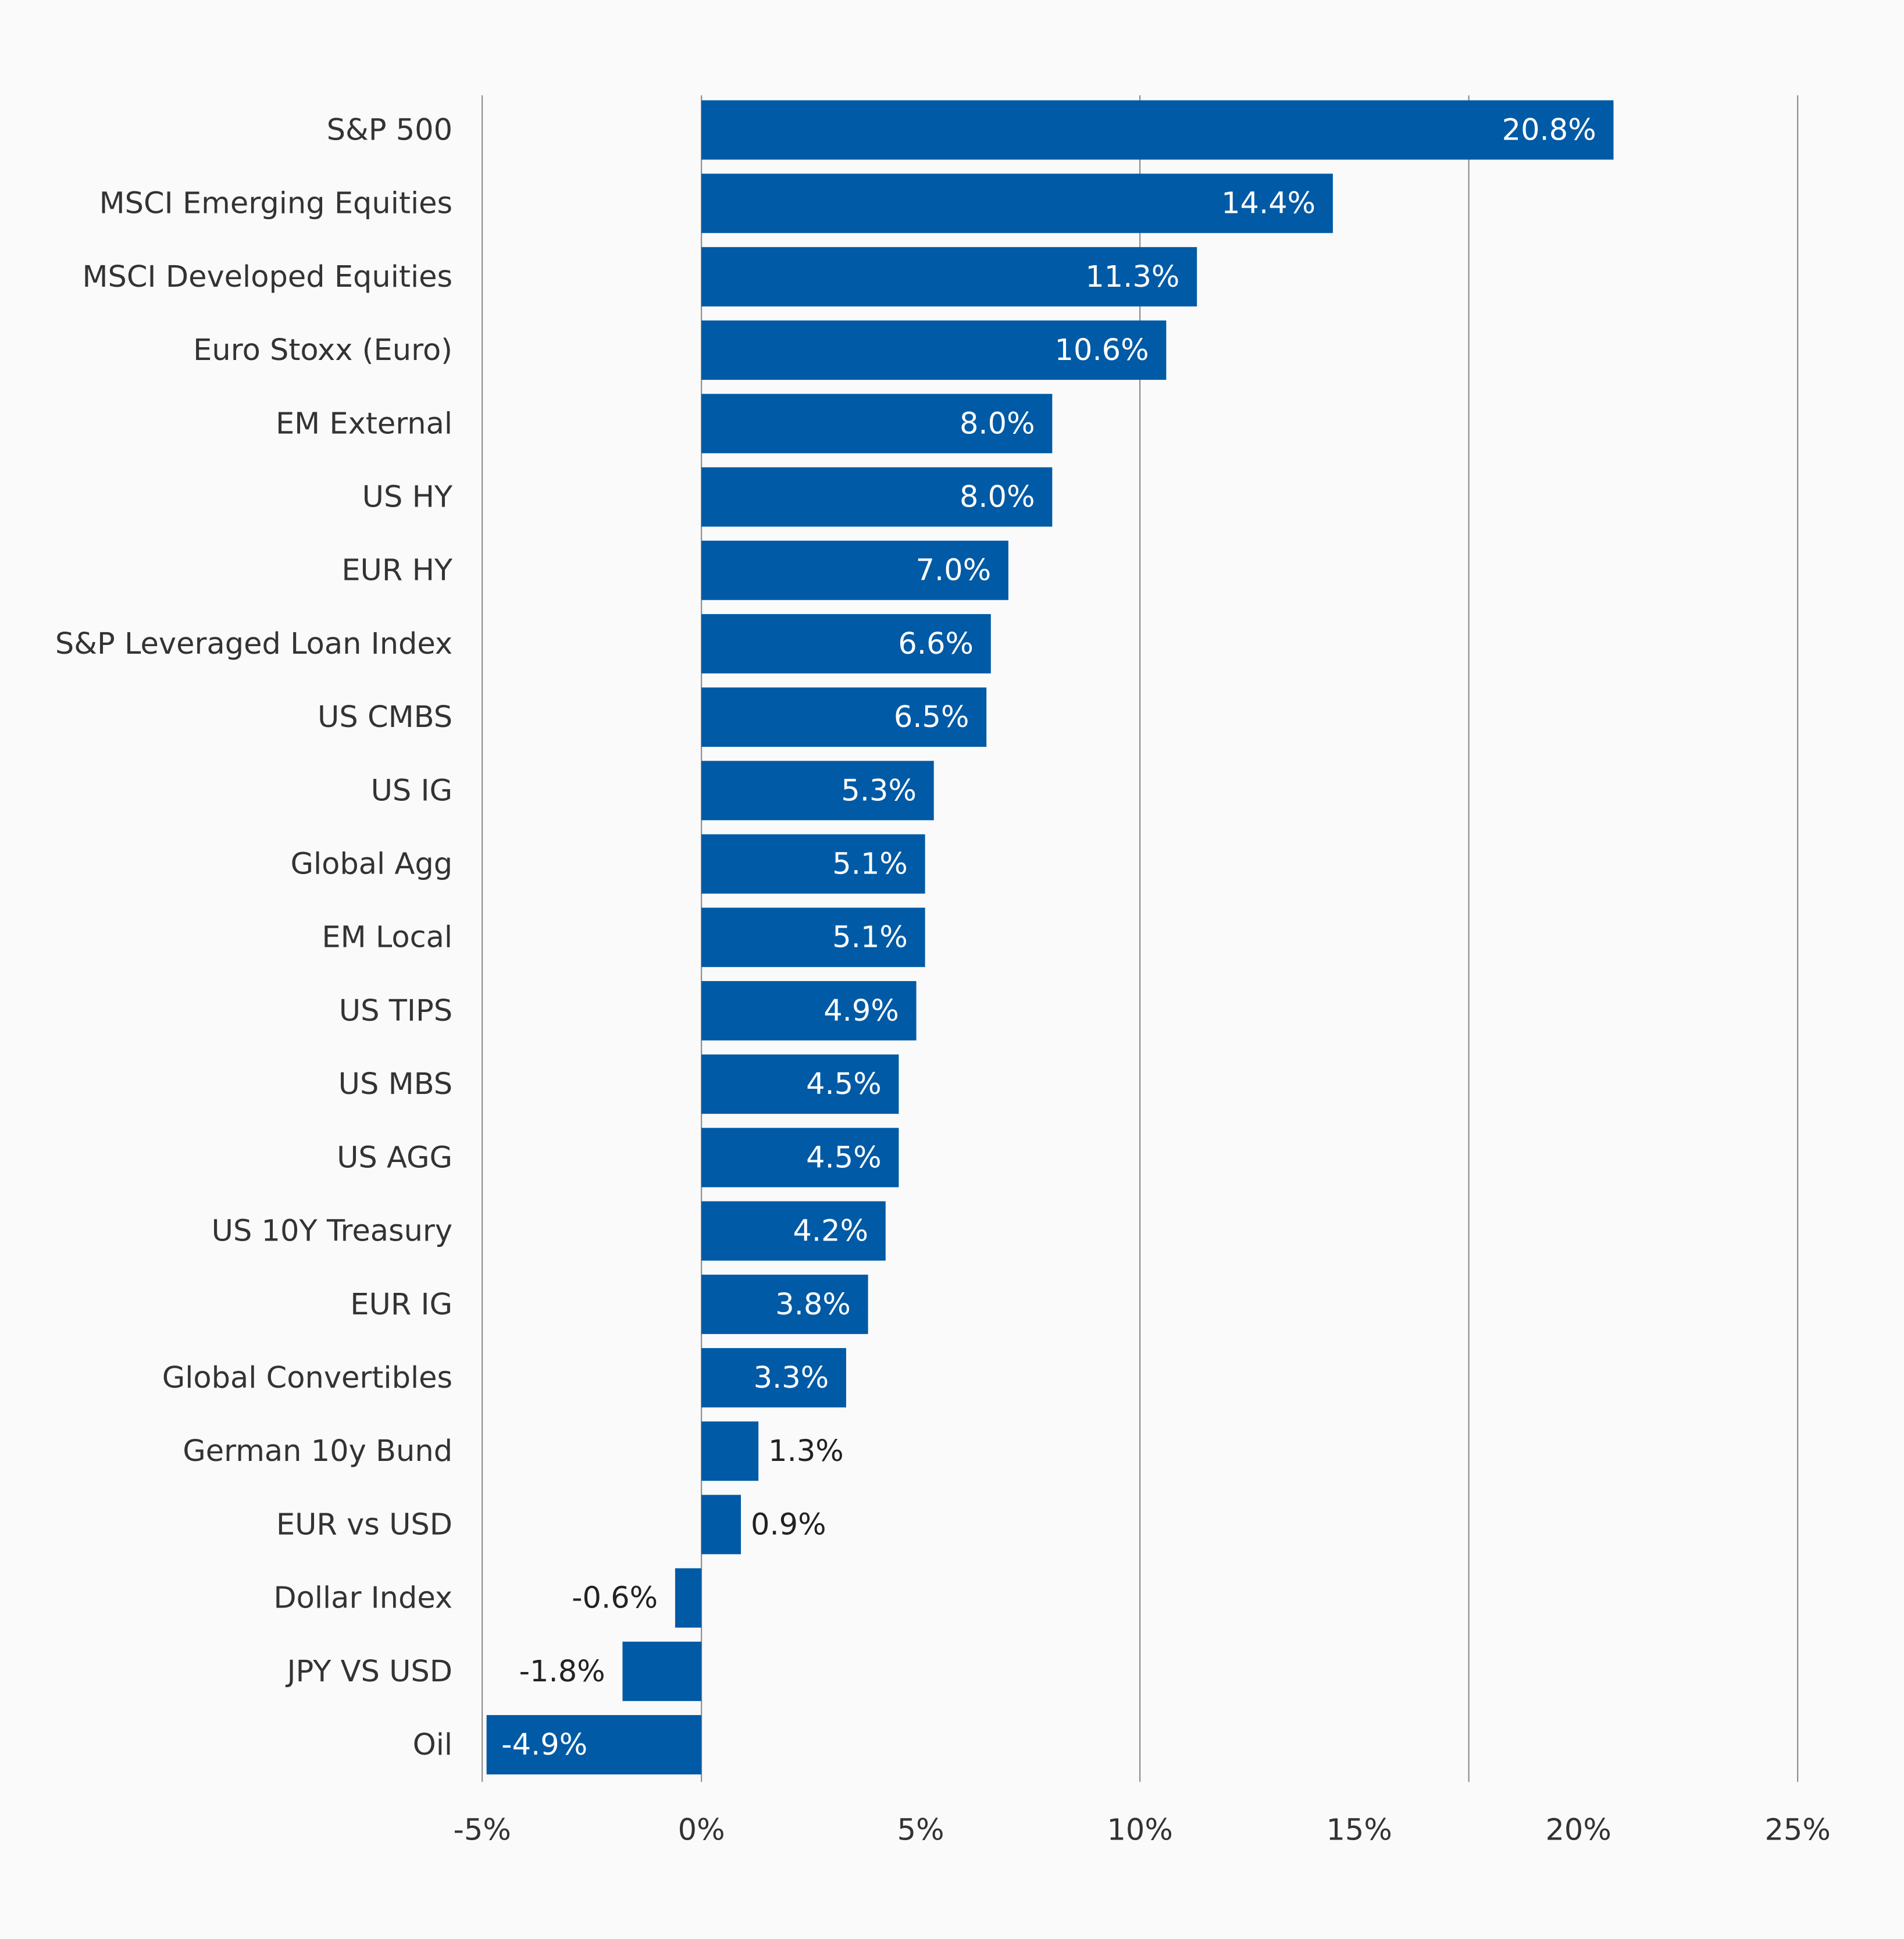  Describe the element at coordinates (412, 791) in the screenshot. I see `category-label: US IG` at that location.